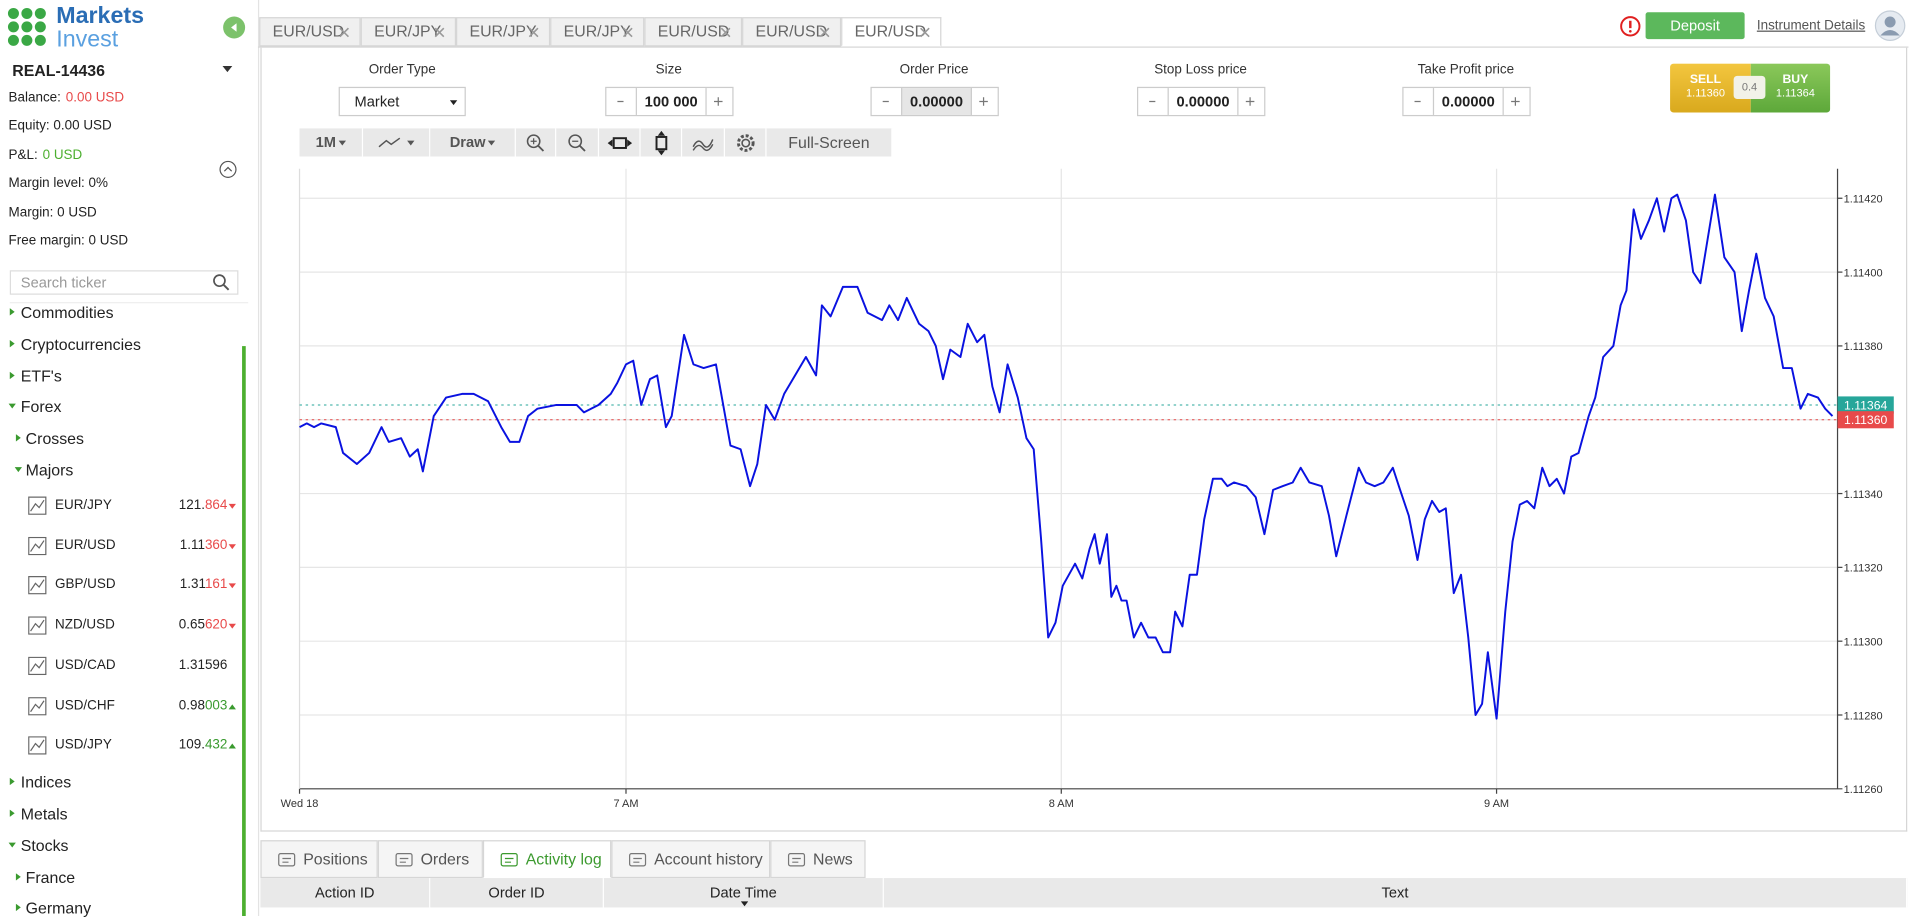 The width and height of the screenshot is (1917, 920). I want to click on zoom-out-button, so click(578, 142).